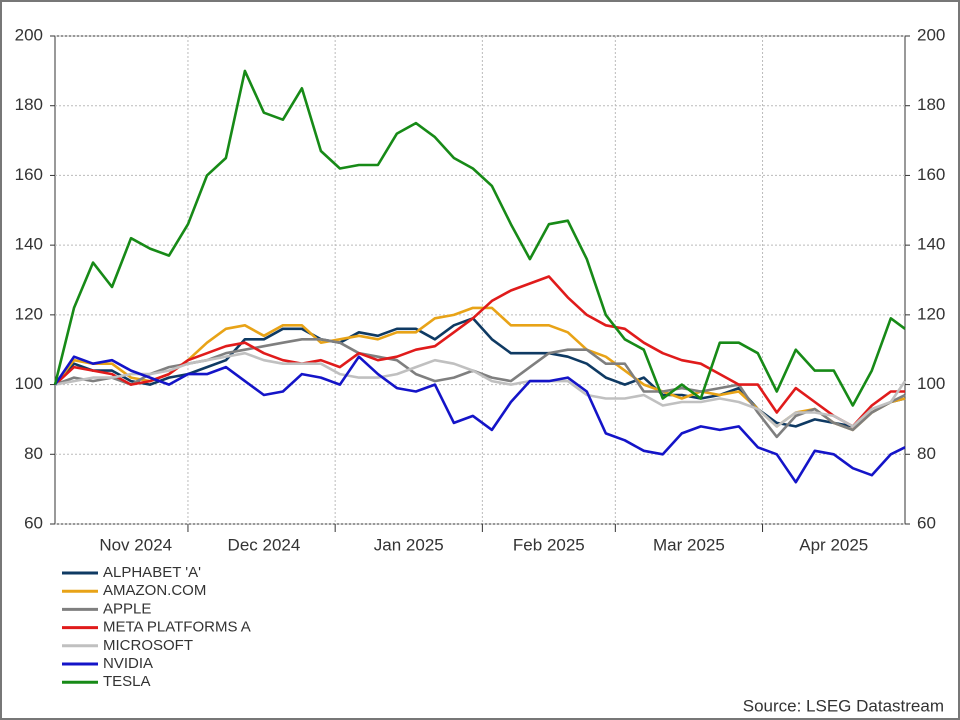  Describe the element at coordinates (931, 313) in the screenshot. I see `y2-tick-label: 120` at that location.